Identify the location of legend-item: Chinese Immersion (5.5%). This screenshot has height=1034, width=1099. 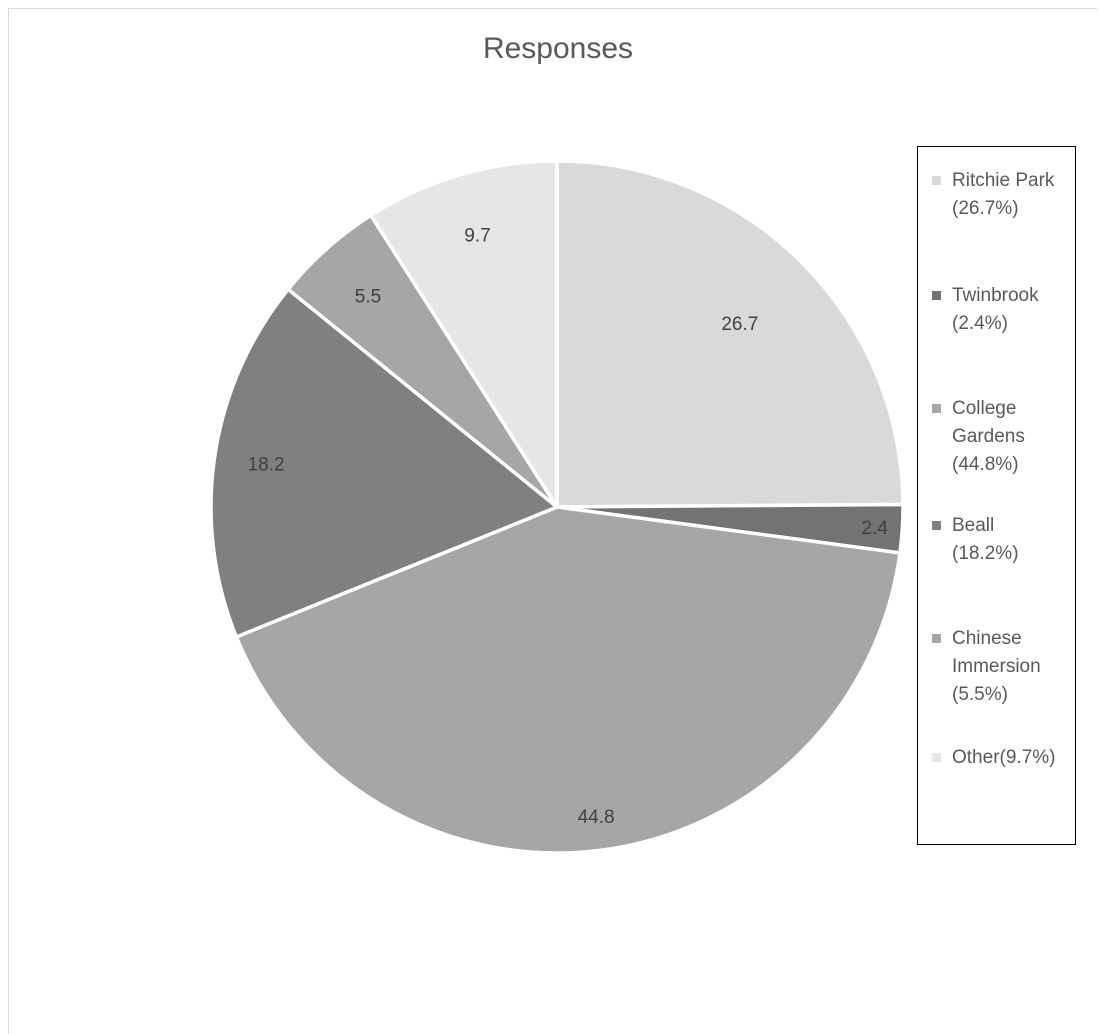
(986, 667).